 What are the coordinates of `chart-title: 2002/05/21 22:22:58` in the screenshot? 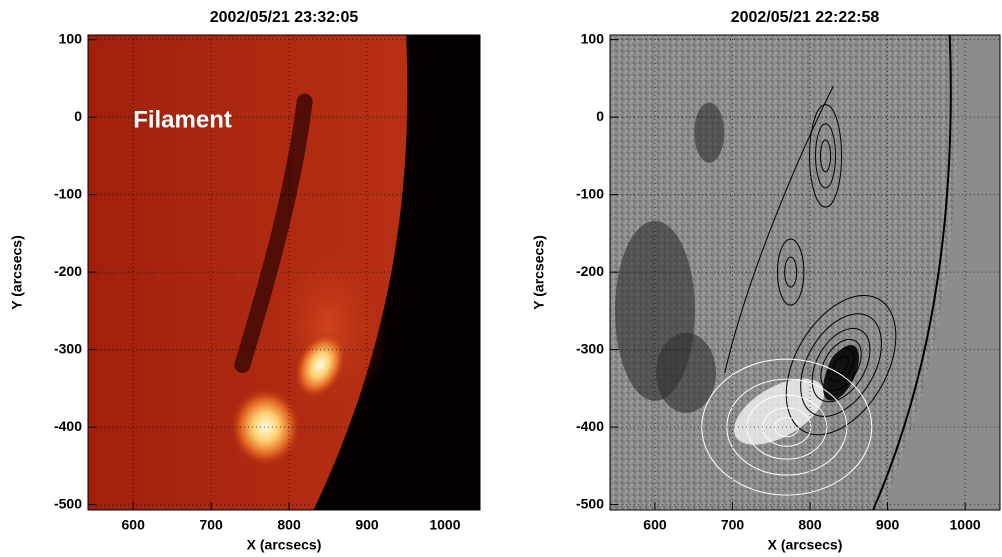 It's located at (805, 17).